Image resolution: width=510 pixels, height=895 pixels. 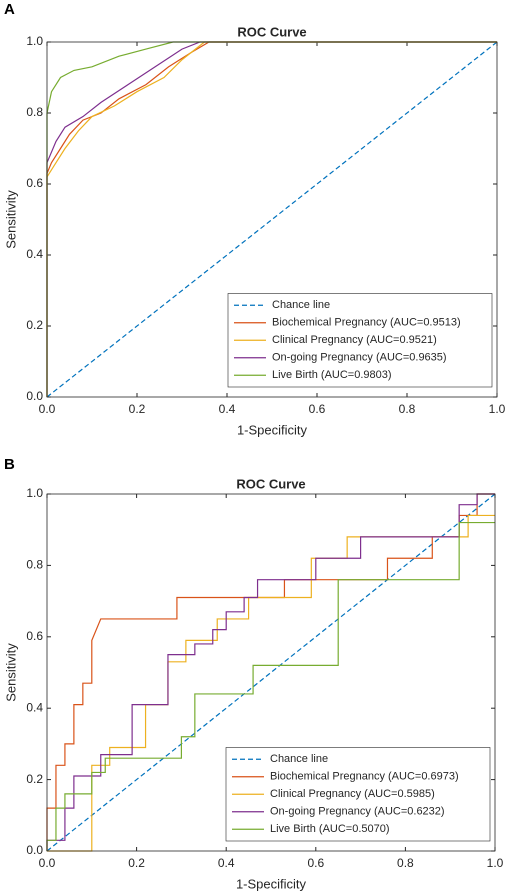 What do you see at coordinates (9, 464) in the screenshot?
I see `panel-label: B` at bounding box center [9, 464].